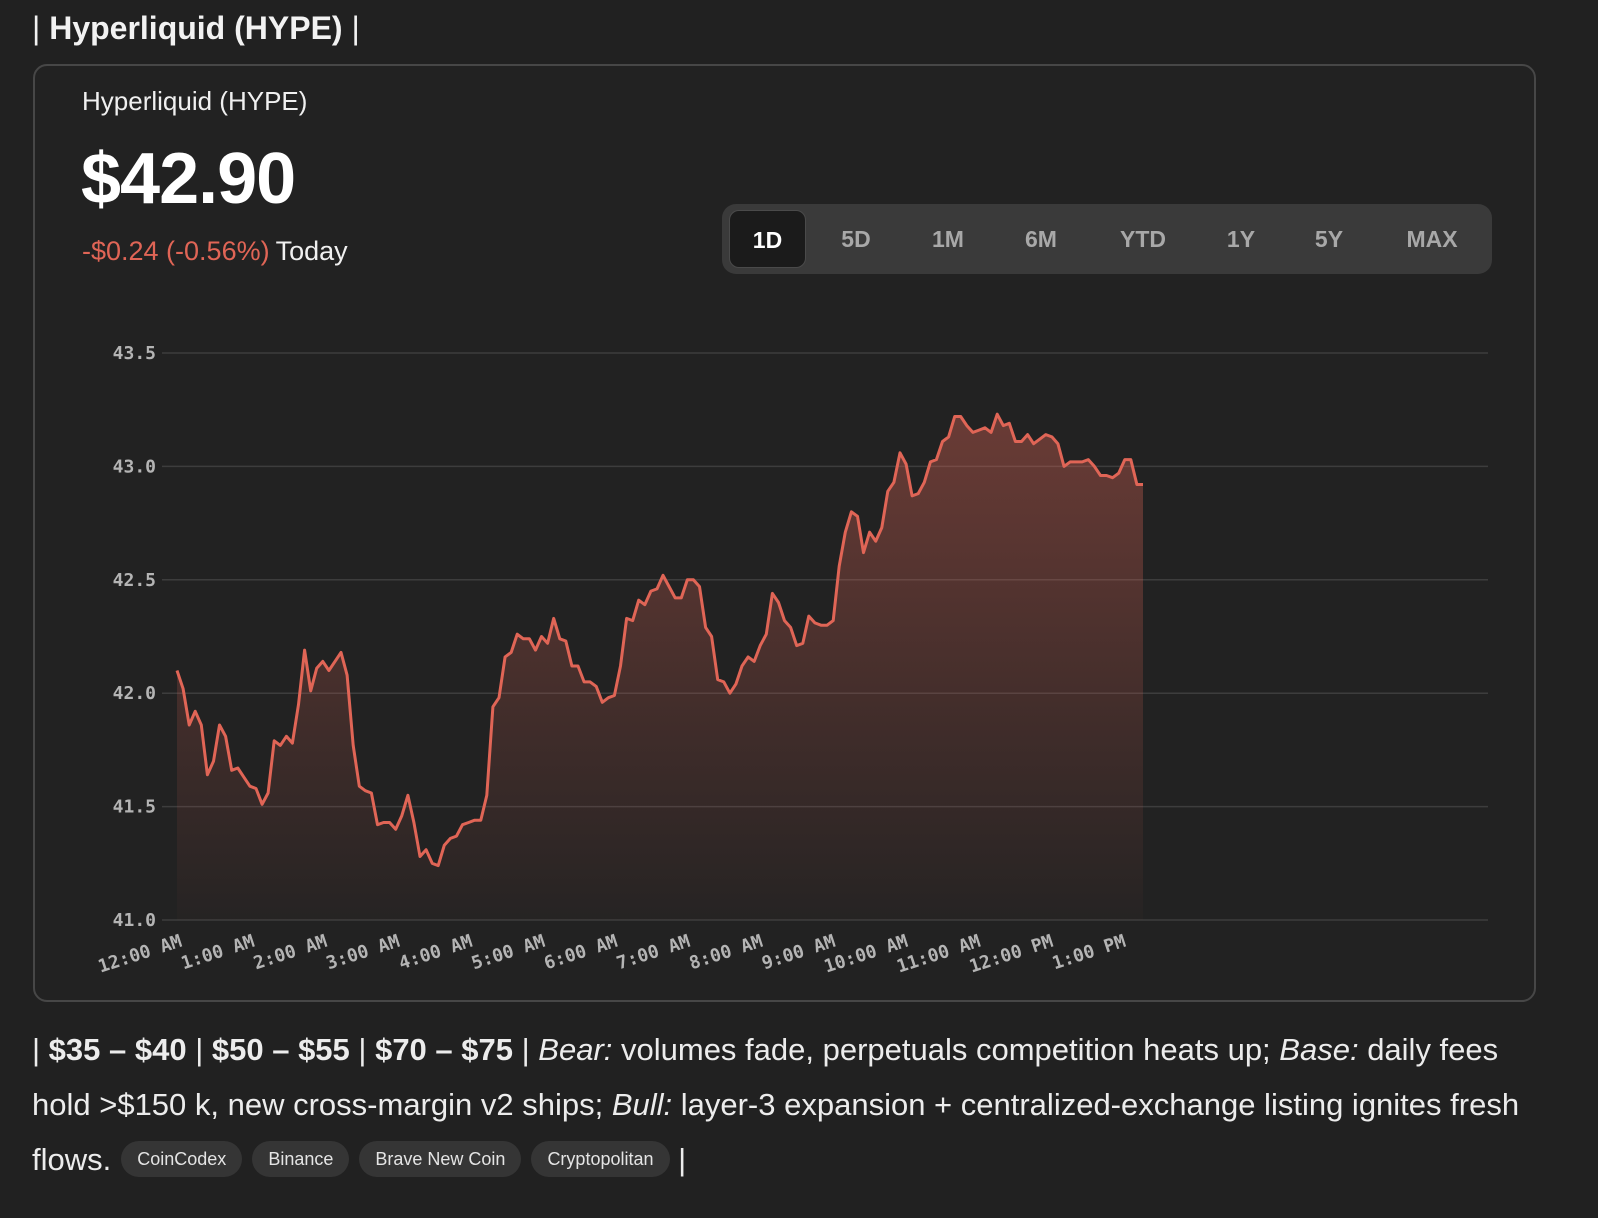  What do you see at coordinates (581, 952) in the screenshot?
I see `x-tick-label: 6:00 AM` at bounding box center [581, 952].